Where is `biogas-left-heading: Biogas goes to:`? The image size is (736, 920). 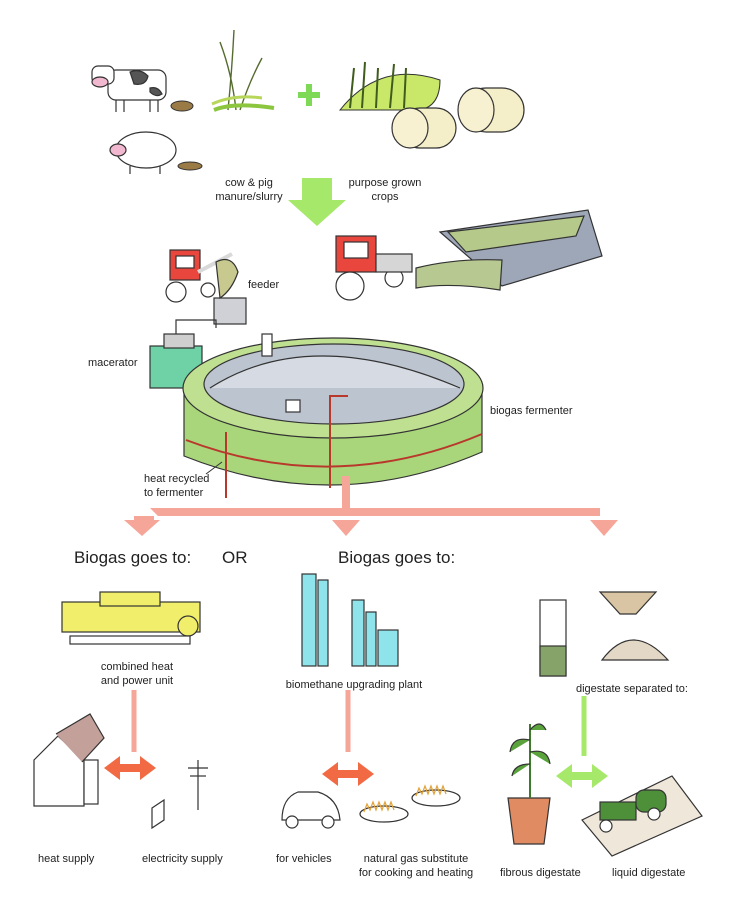 biogas-left-heading: Biogas goes to: is located at coordinates (133, 557).